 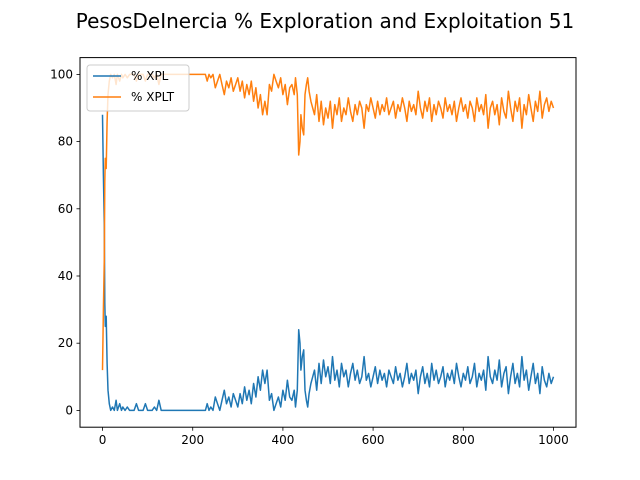 What do you see at coordinates (65, 242) in the screenshot?
I see `y-axis: 0 20 40 60 80 100` at bounding box center [65, 242].